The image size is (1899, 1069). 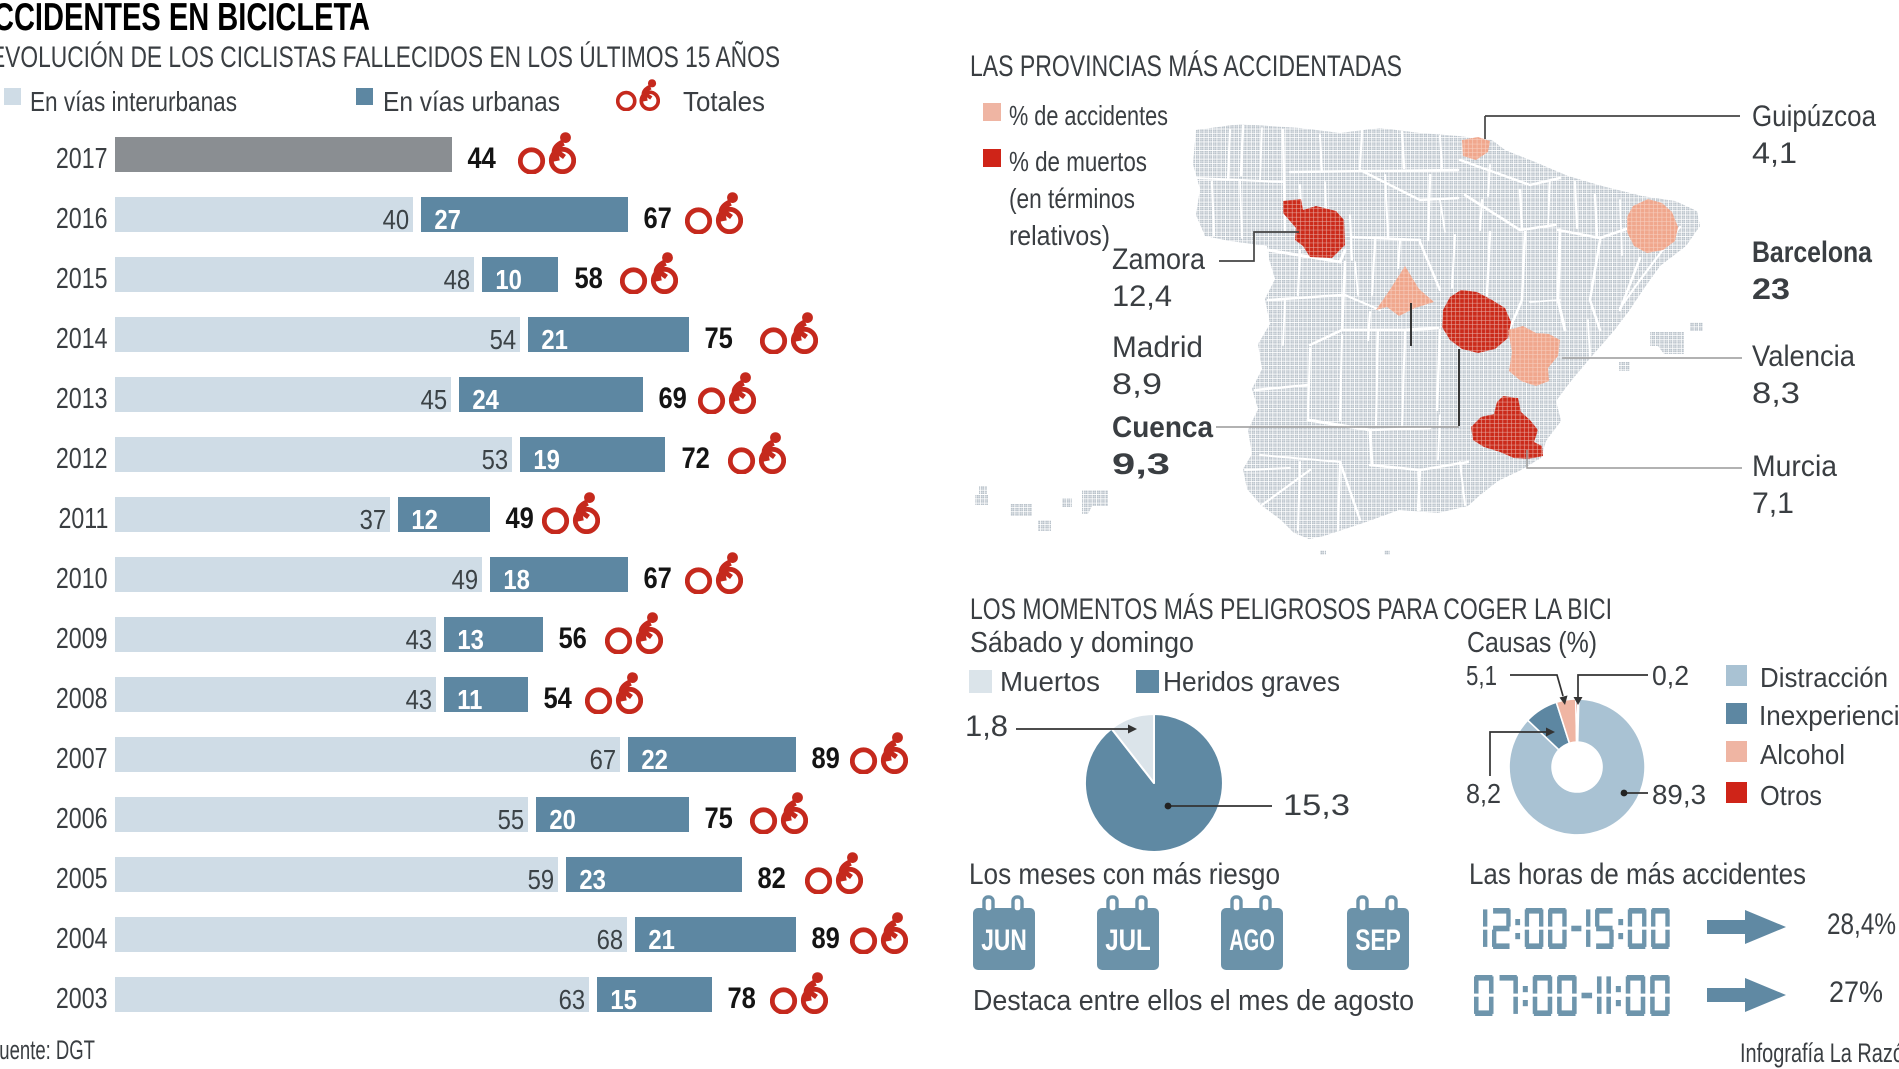 What do you see at coordinates (1004, 940) in the screenshot?
I see `svg-text: JUN` at bounding box center [1004, 940].